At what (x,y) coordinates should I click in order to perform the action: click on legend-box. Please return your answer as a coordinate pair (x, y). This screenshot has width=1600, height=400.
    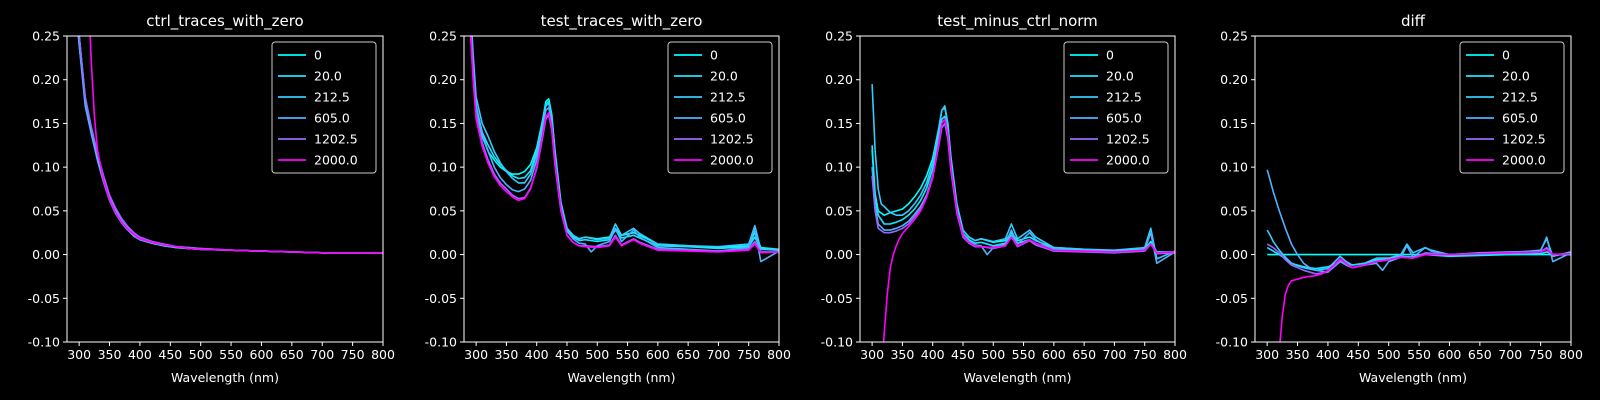
    Looking at the image, I should click on (1116, 107).